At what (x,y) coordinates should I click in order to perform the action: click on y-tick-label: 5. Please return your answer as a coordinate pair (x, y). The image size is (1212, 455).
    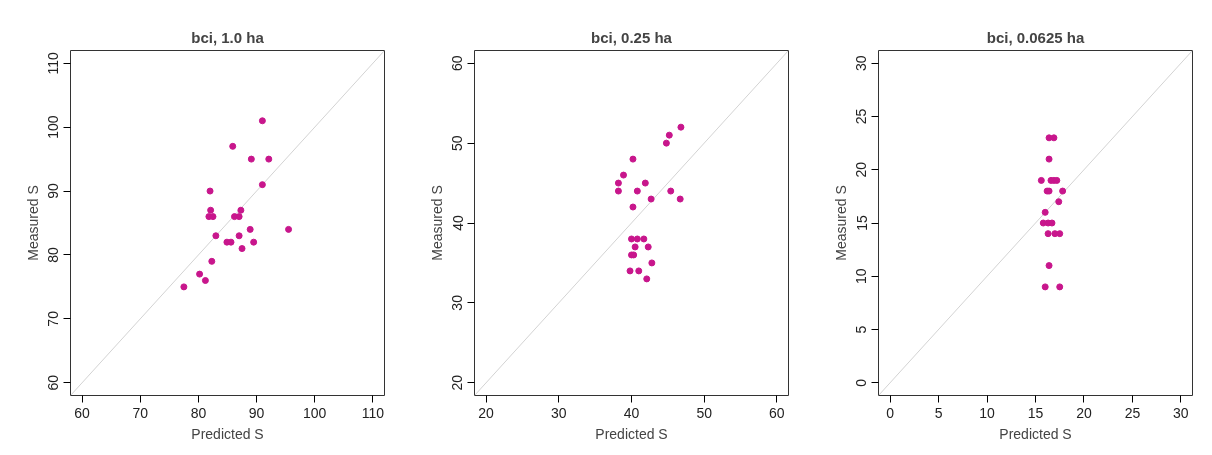
    Looking at the image, I should click on (861, 329).